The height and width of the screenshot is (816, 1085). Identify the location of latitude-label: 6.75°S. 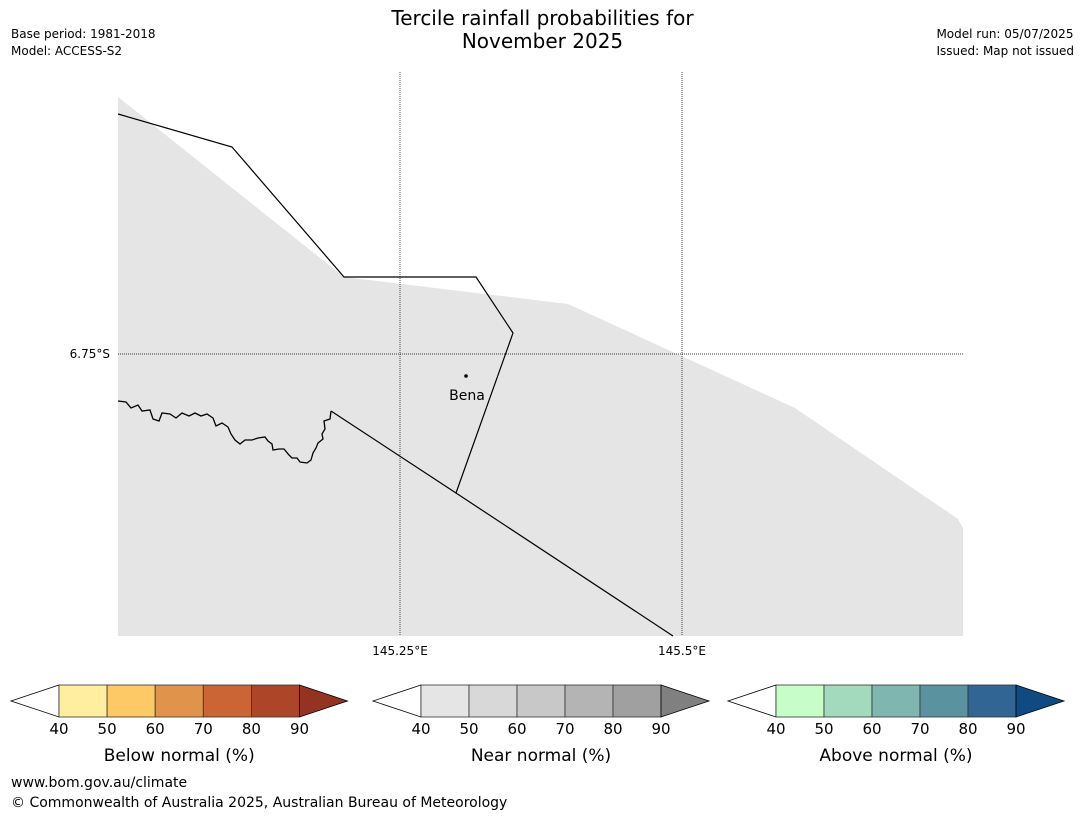
(90, 354).